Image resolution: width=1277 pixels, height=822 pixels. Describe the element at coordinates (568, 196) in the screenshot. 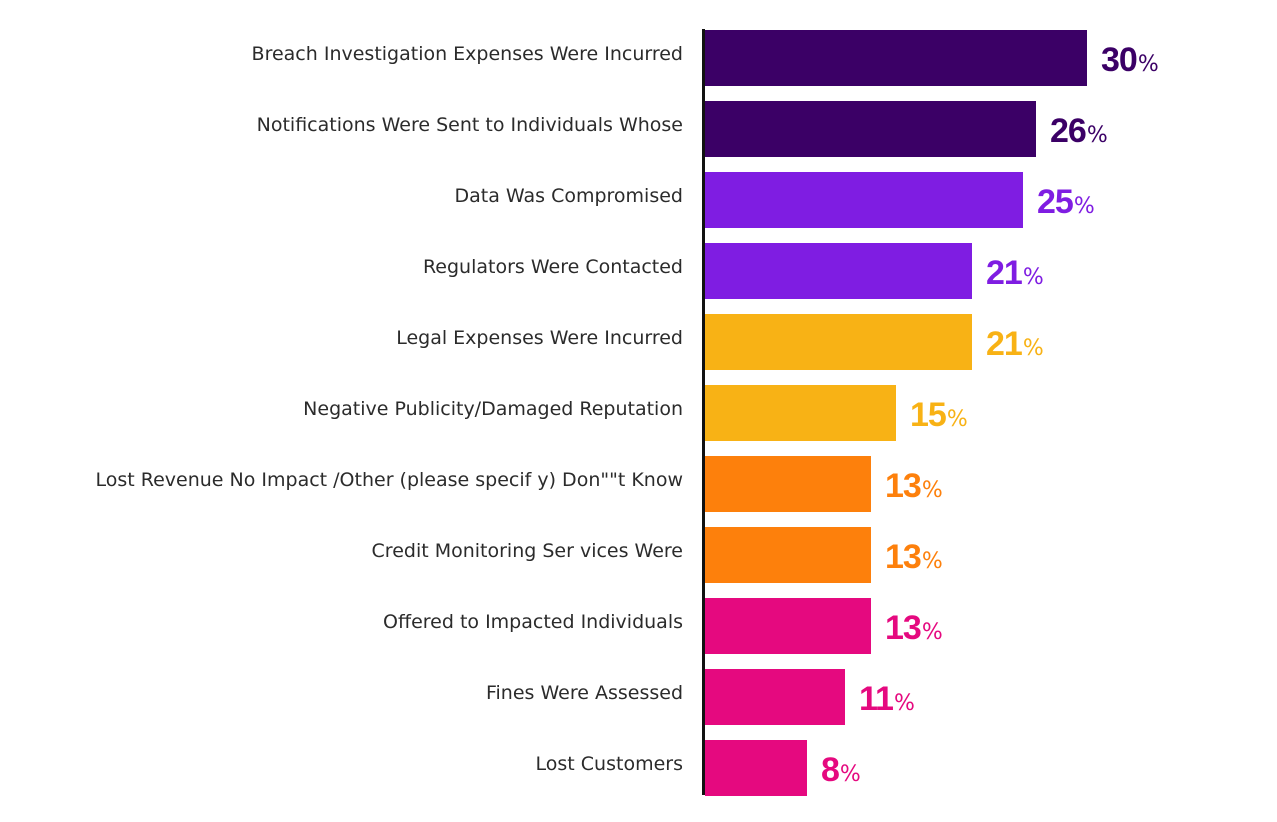

I see `category-label: Data Was Compromised` at that location.